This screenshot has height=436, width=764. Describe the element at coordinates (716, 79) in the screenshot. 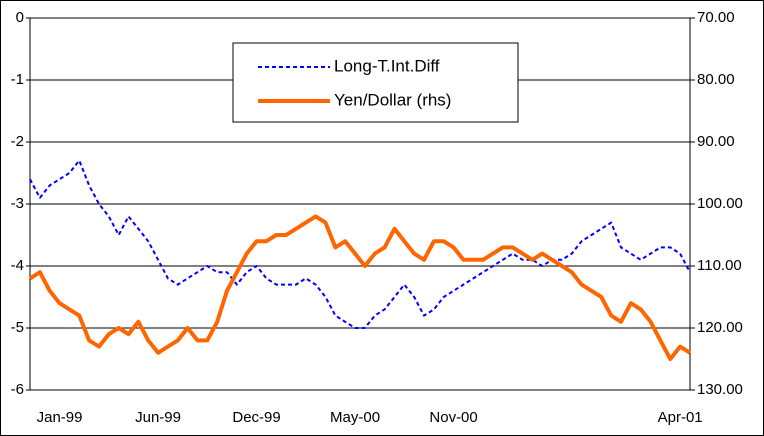

I see `y2-tick-label: 80.00` at that location.